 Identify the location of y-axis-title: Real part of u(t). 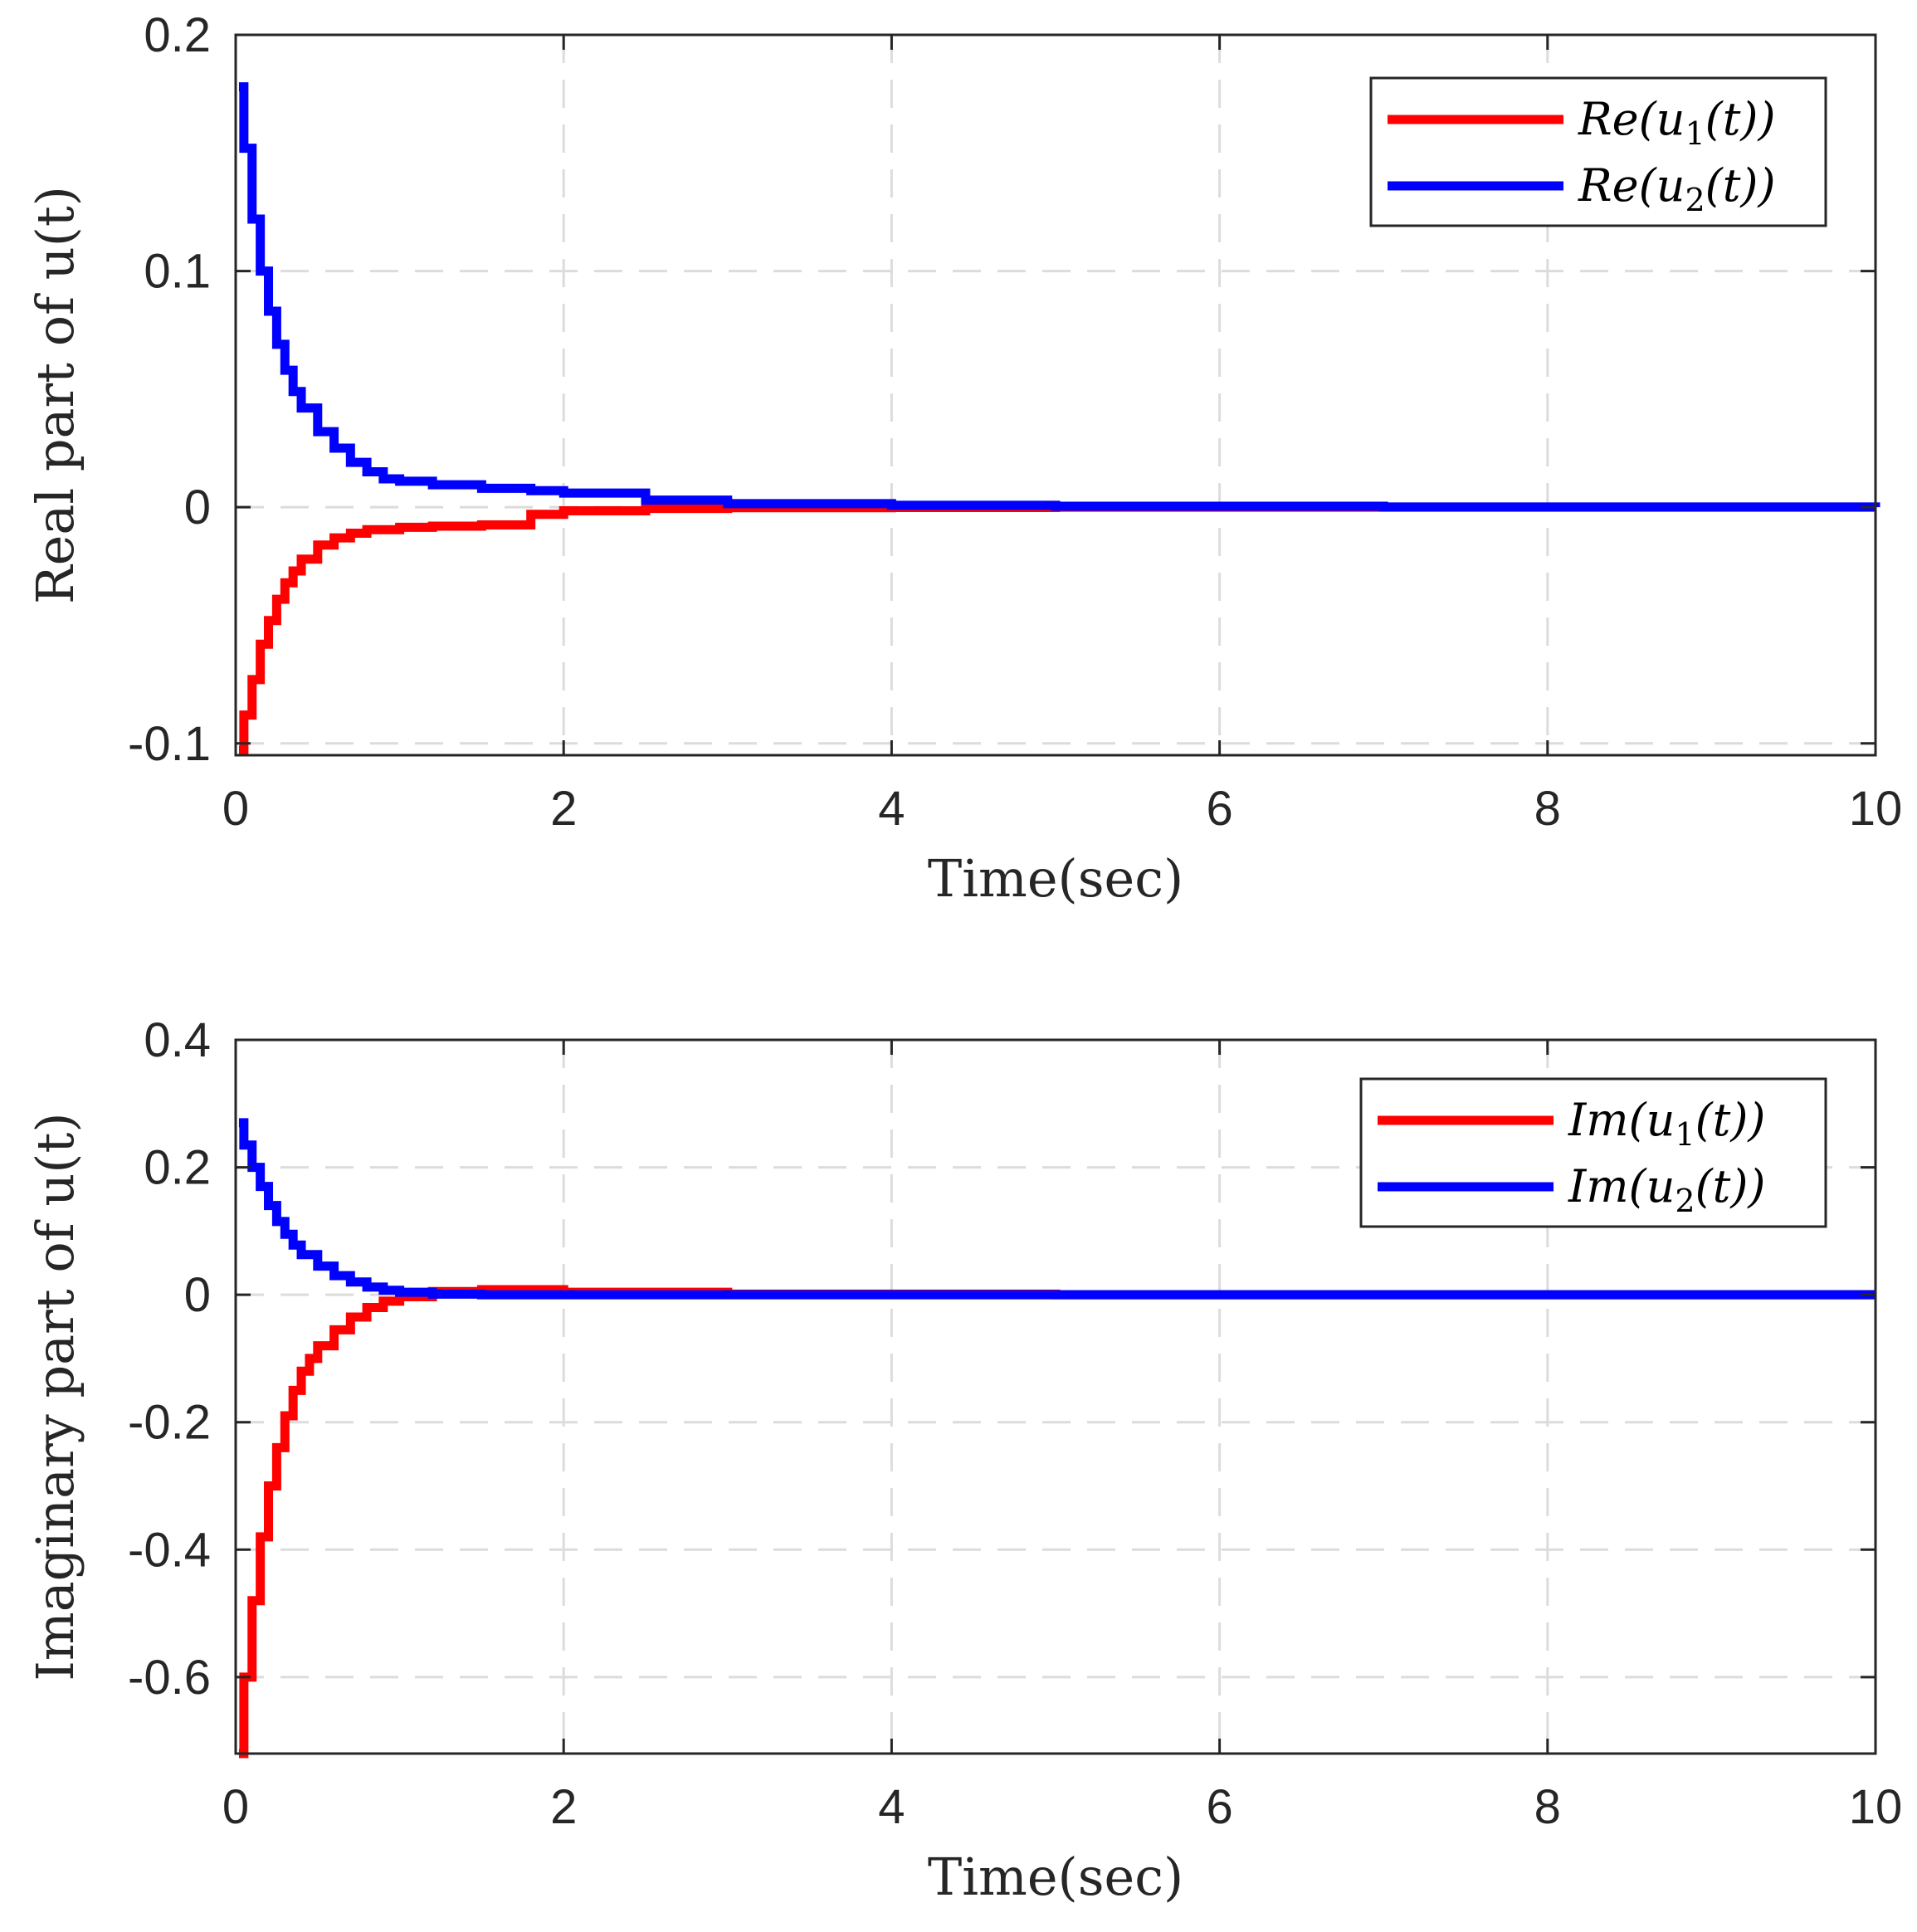
(55, 395).